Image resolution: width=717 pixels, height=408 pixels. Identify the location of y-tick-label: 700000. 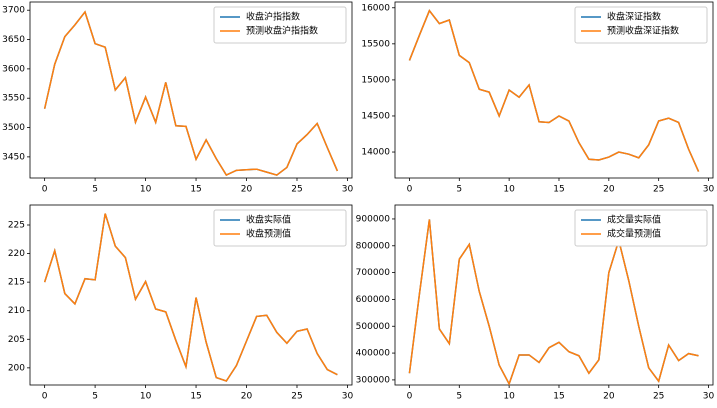
(373, 273).